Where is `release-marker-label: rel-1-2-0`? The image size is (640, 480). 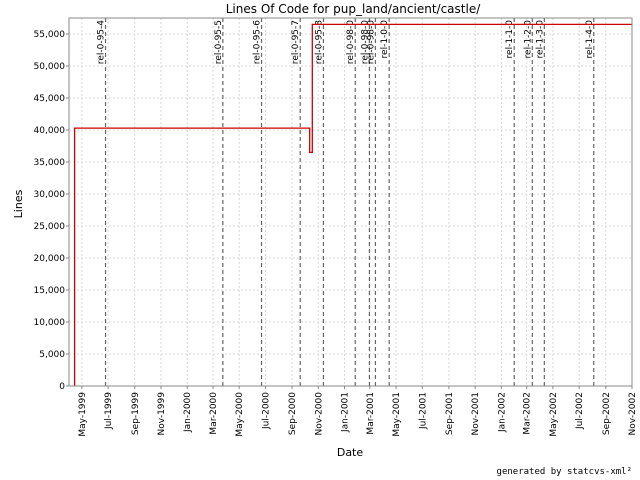
release-marker-label: rel-1-2-0 is located at coordinates (528, 39).